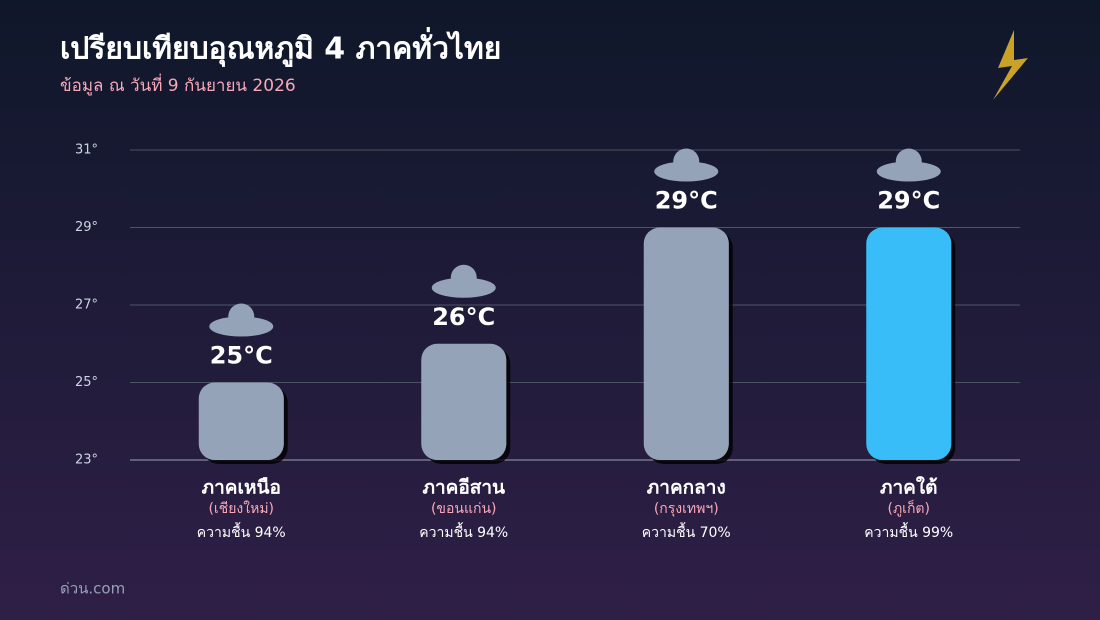 This screenshot has height=620, width=1100. Describe the element at coordinates (86, 382) in the screenshot. I see `y-tick-label: 25°` at that location.